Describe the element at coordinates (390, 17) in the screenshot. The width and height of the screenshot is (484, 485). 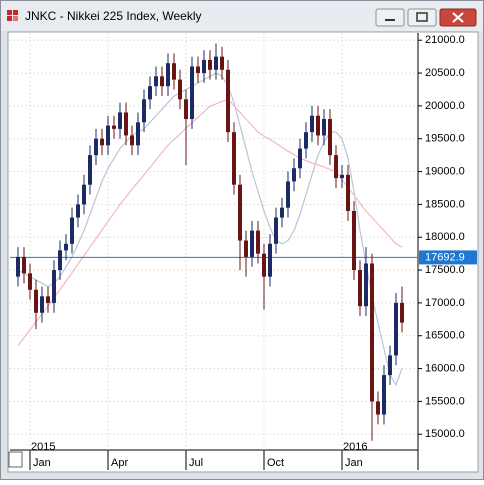
I see `minimize-button` at that location.